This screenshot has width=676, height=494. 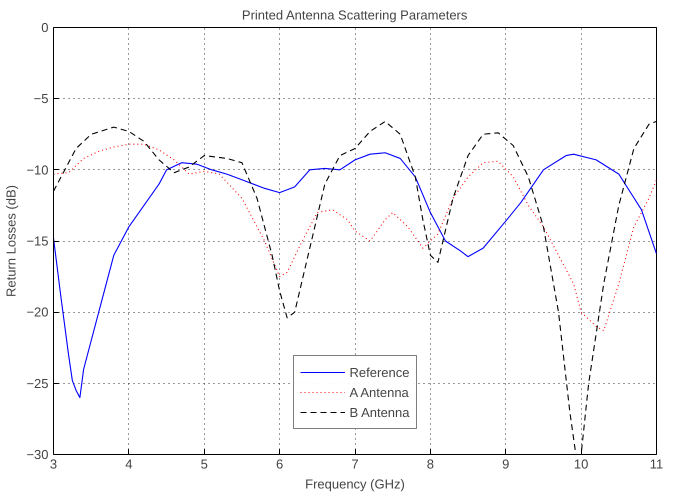 I want to click on x-tick-label: 9, so click(x=506, y=464).